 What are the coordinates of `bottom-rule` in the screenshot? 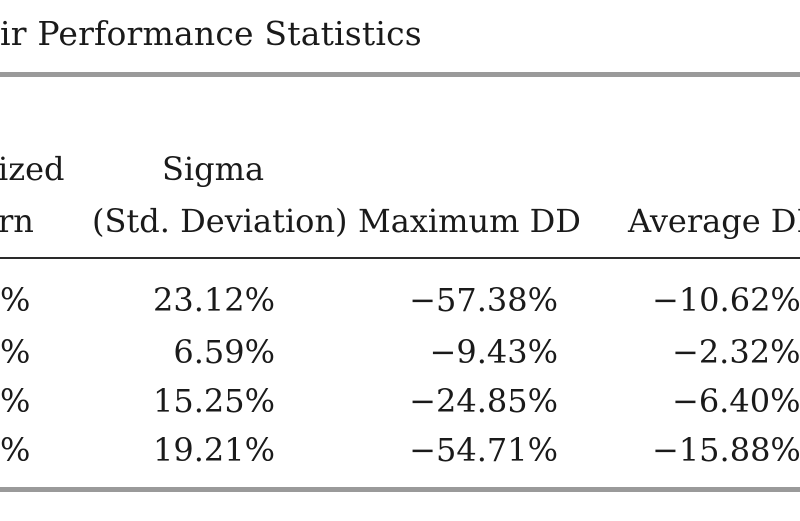 It's located at (400, 489).